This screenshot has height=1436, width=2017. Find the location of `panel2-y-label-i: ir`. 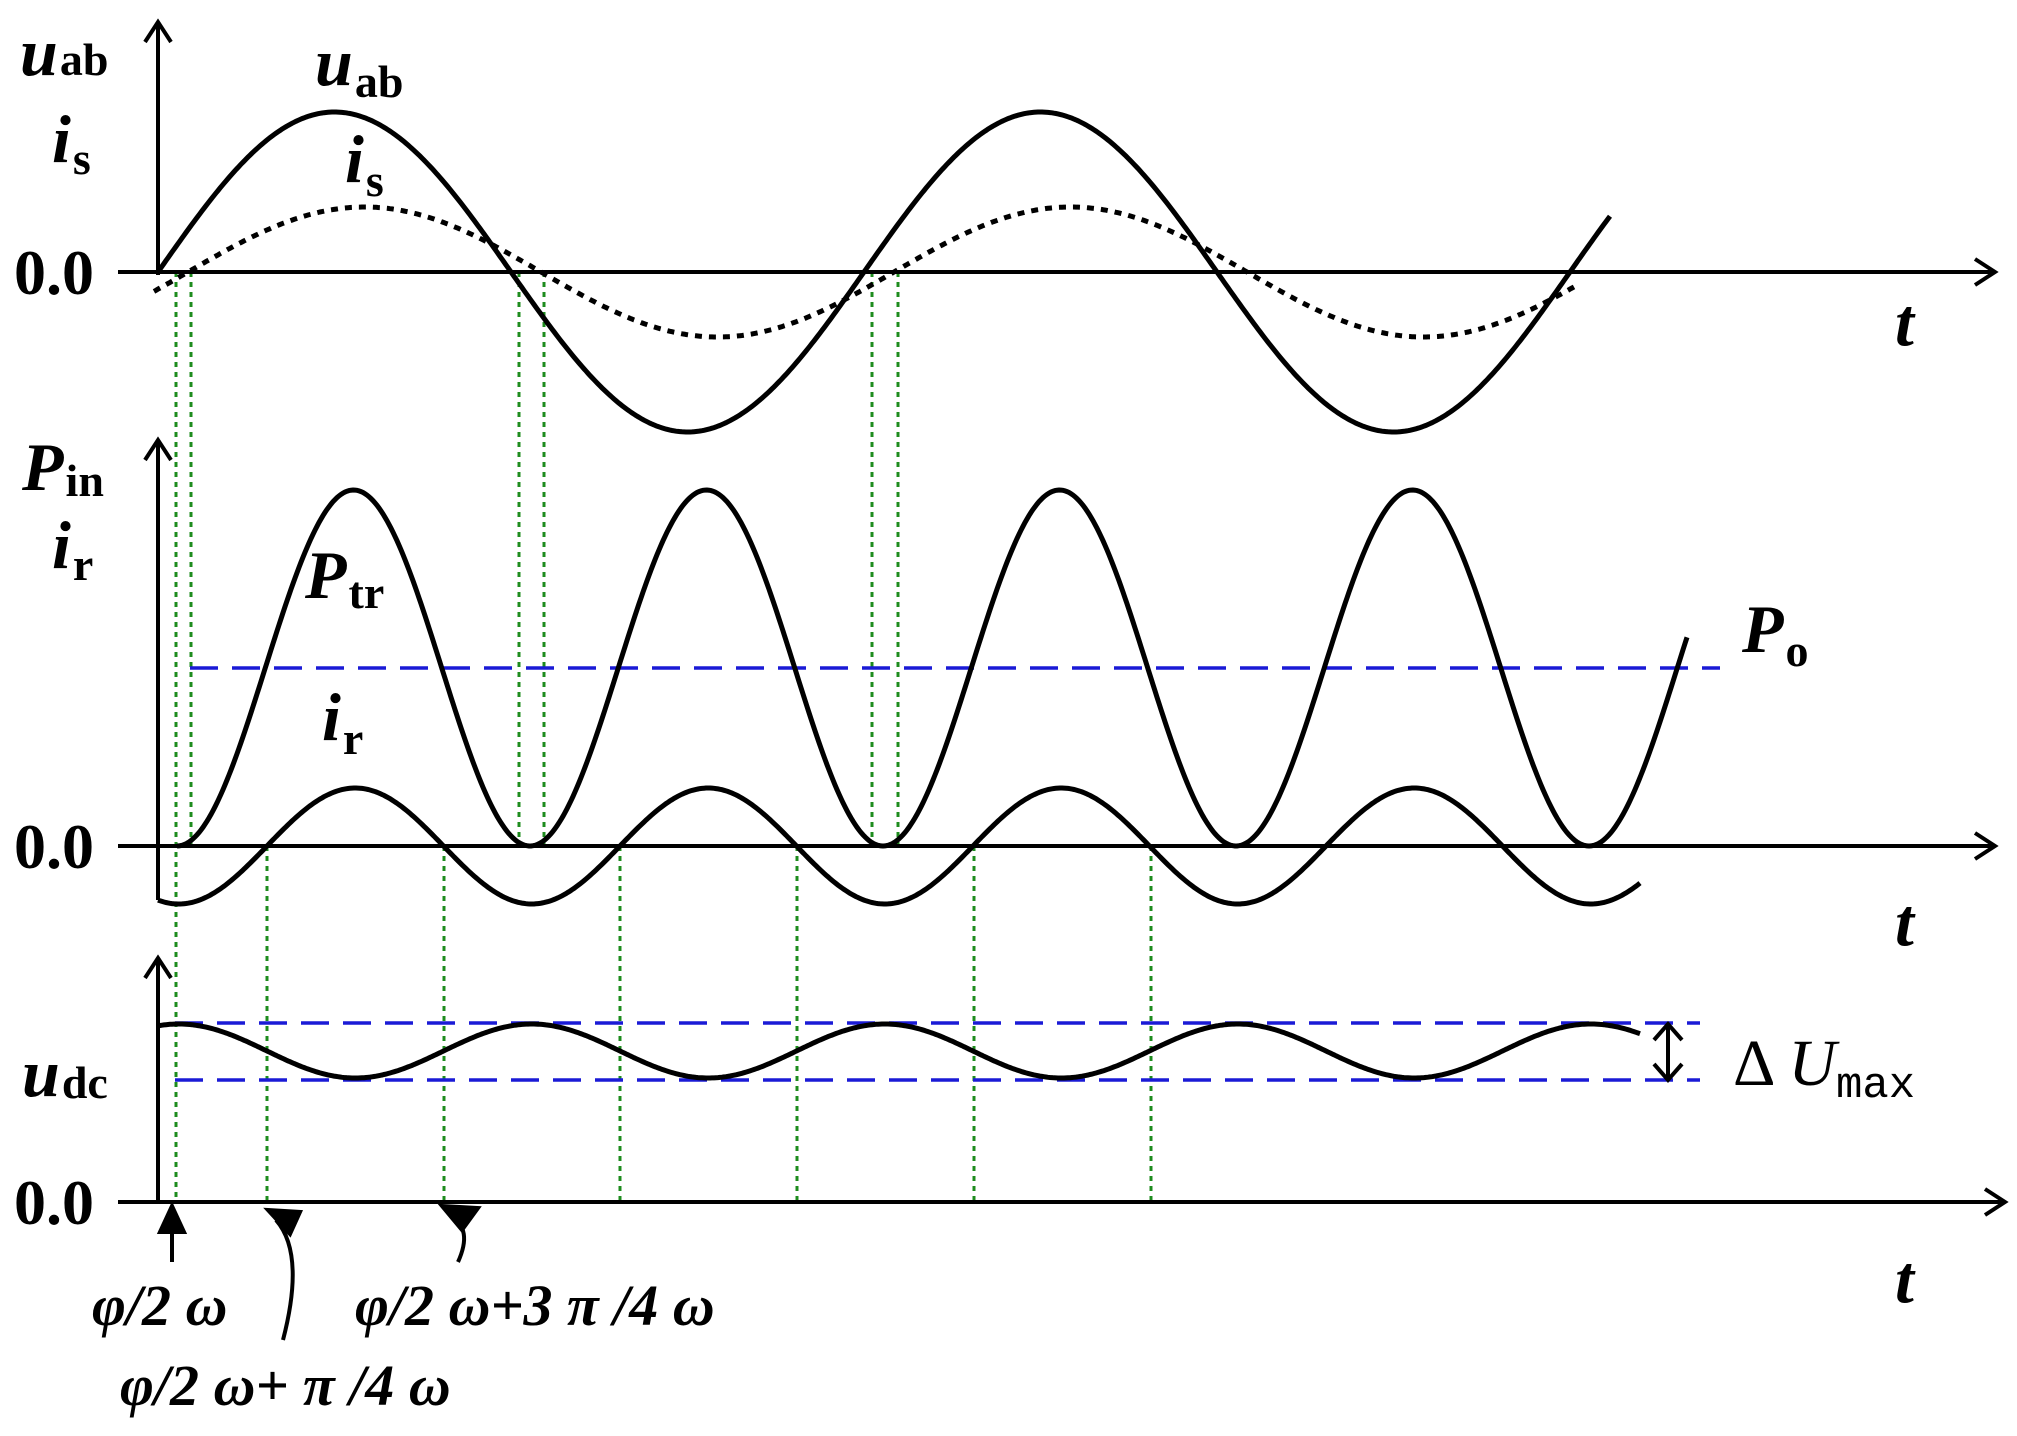

panel2-y-label-i: ir is located at coordinates (72, 548).